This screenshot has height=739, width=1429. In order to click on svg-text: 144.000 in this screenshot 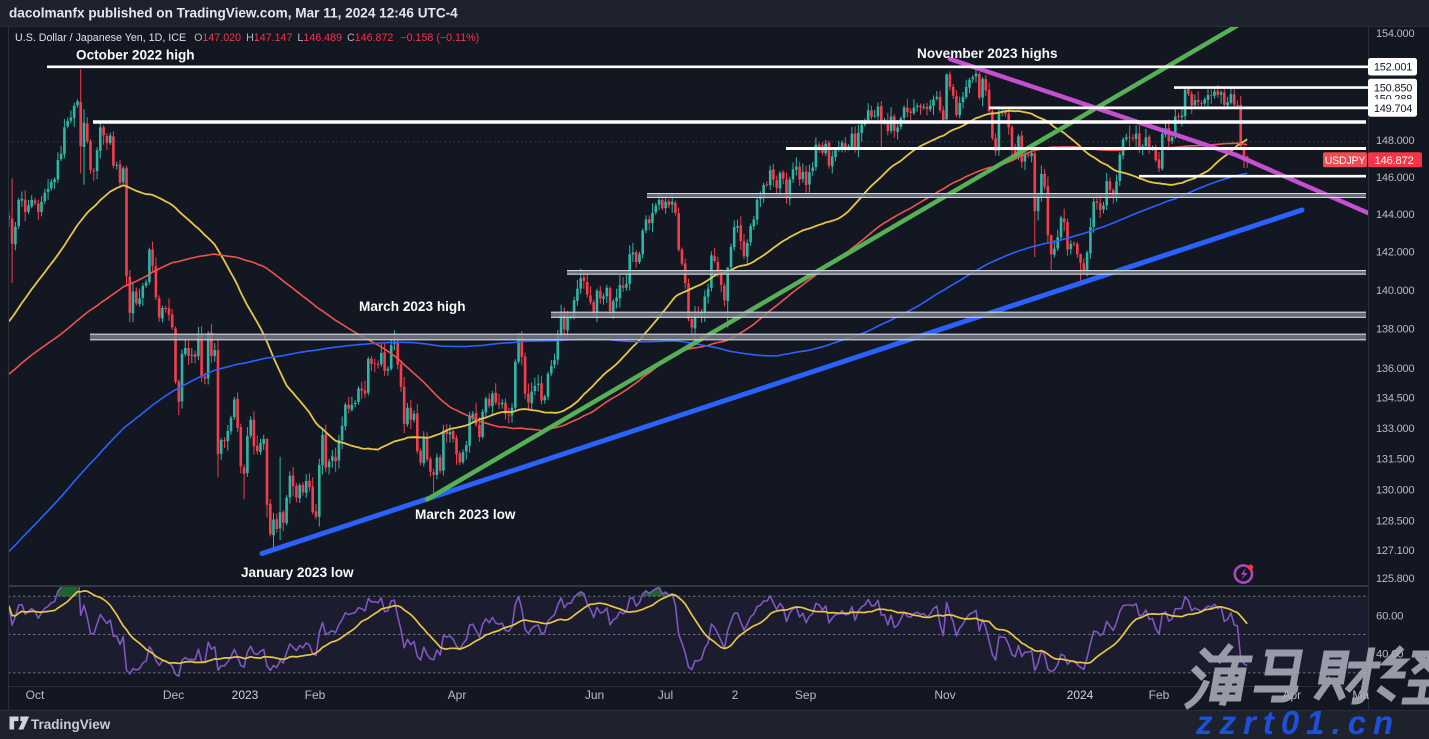, I will do `click(1395, 215)`.